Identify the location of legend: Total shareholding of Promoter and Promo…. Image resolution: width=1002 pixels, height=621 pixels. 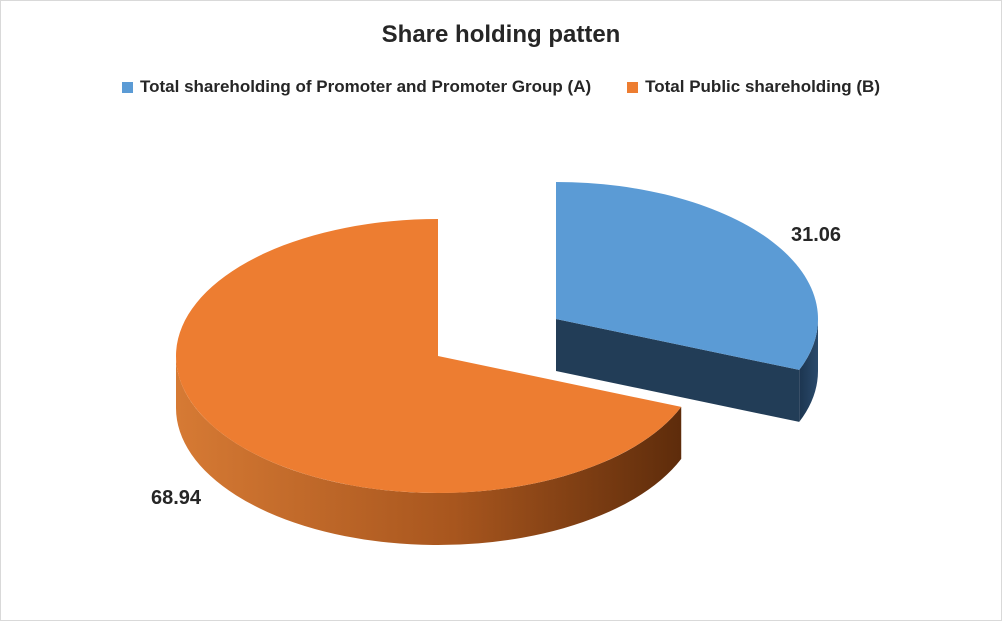
(501, 87).